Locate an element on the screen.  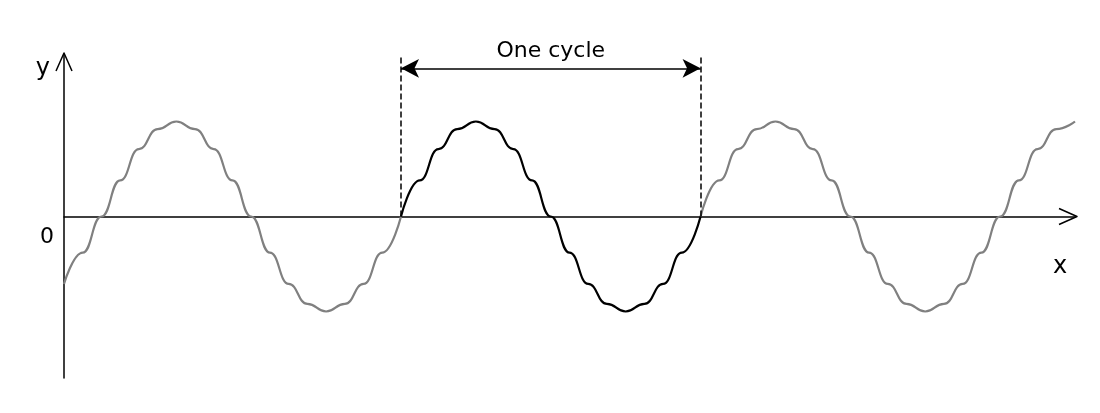
y-axis-title: y is located at coordinates (42, 67).